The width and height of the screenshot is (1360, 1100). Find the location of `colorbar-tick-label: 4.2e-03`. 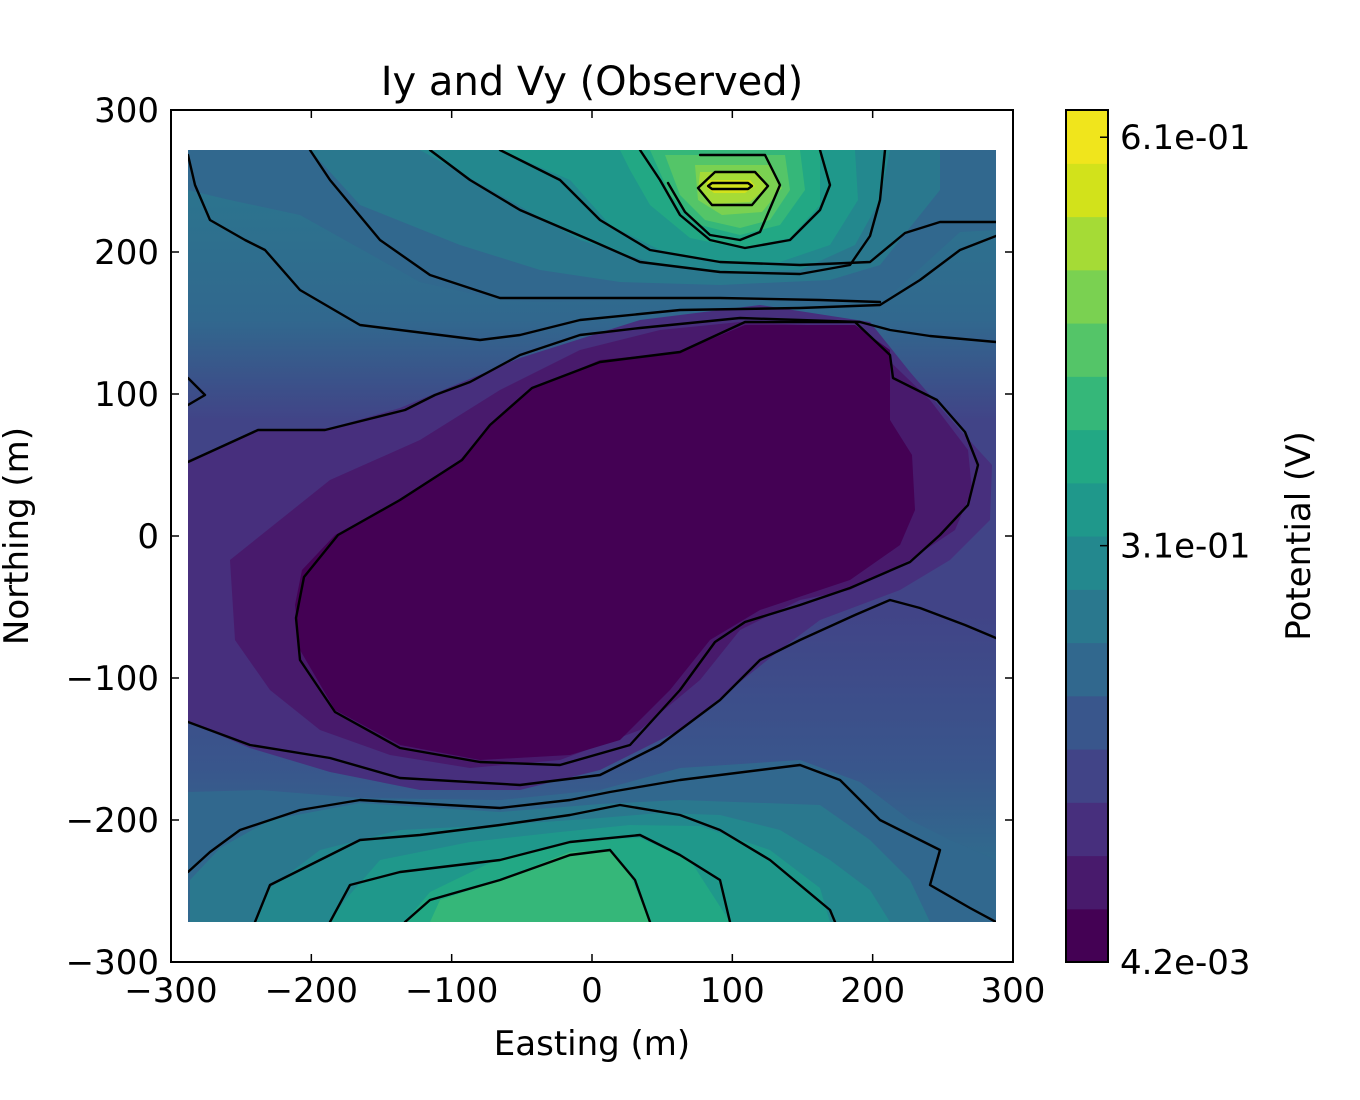

colorbar-tick-label: 4.2e-03 is located at coordinates (1185, 963).